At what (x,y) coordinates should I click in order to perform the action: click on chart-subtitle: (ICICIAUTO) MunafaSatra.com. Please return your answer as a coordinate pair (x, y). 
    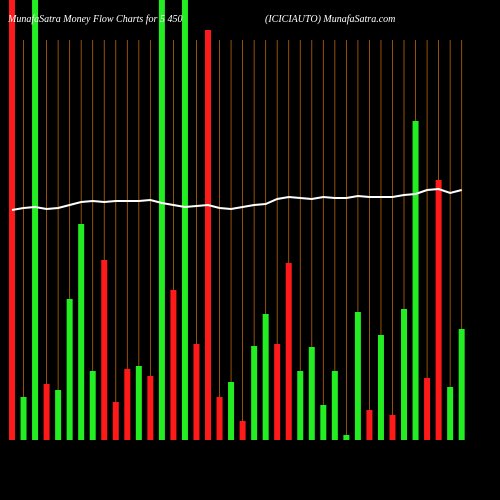
    Looking at the image, I should click on (330, 19).